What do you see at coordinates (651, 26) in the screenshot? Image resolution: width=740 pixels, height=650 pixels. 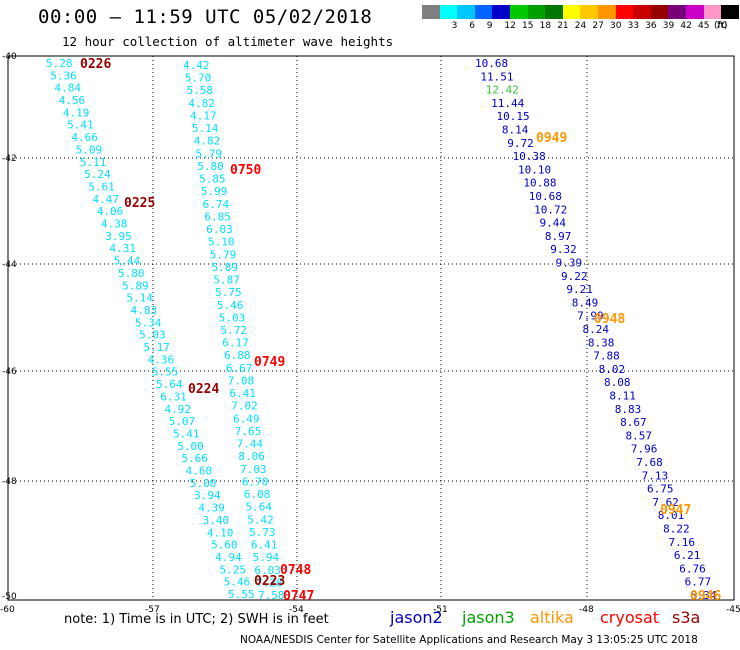 I see `color-bin-label: 36` at bounding box center [651, 26].